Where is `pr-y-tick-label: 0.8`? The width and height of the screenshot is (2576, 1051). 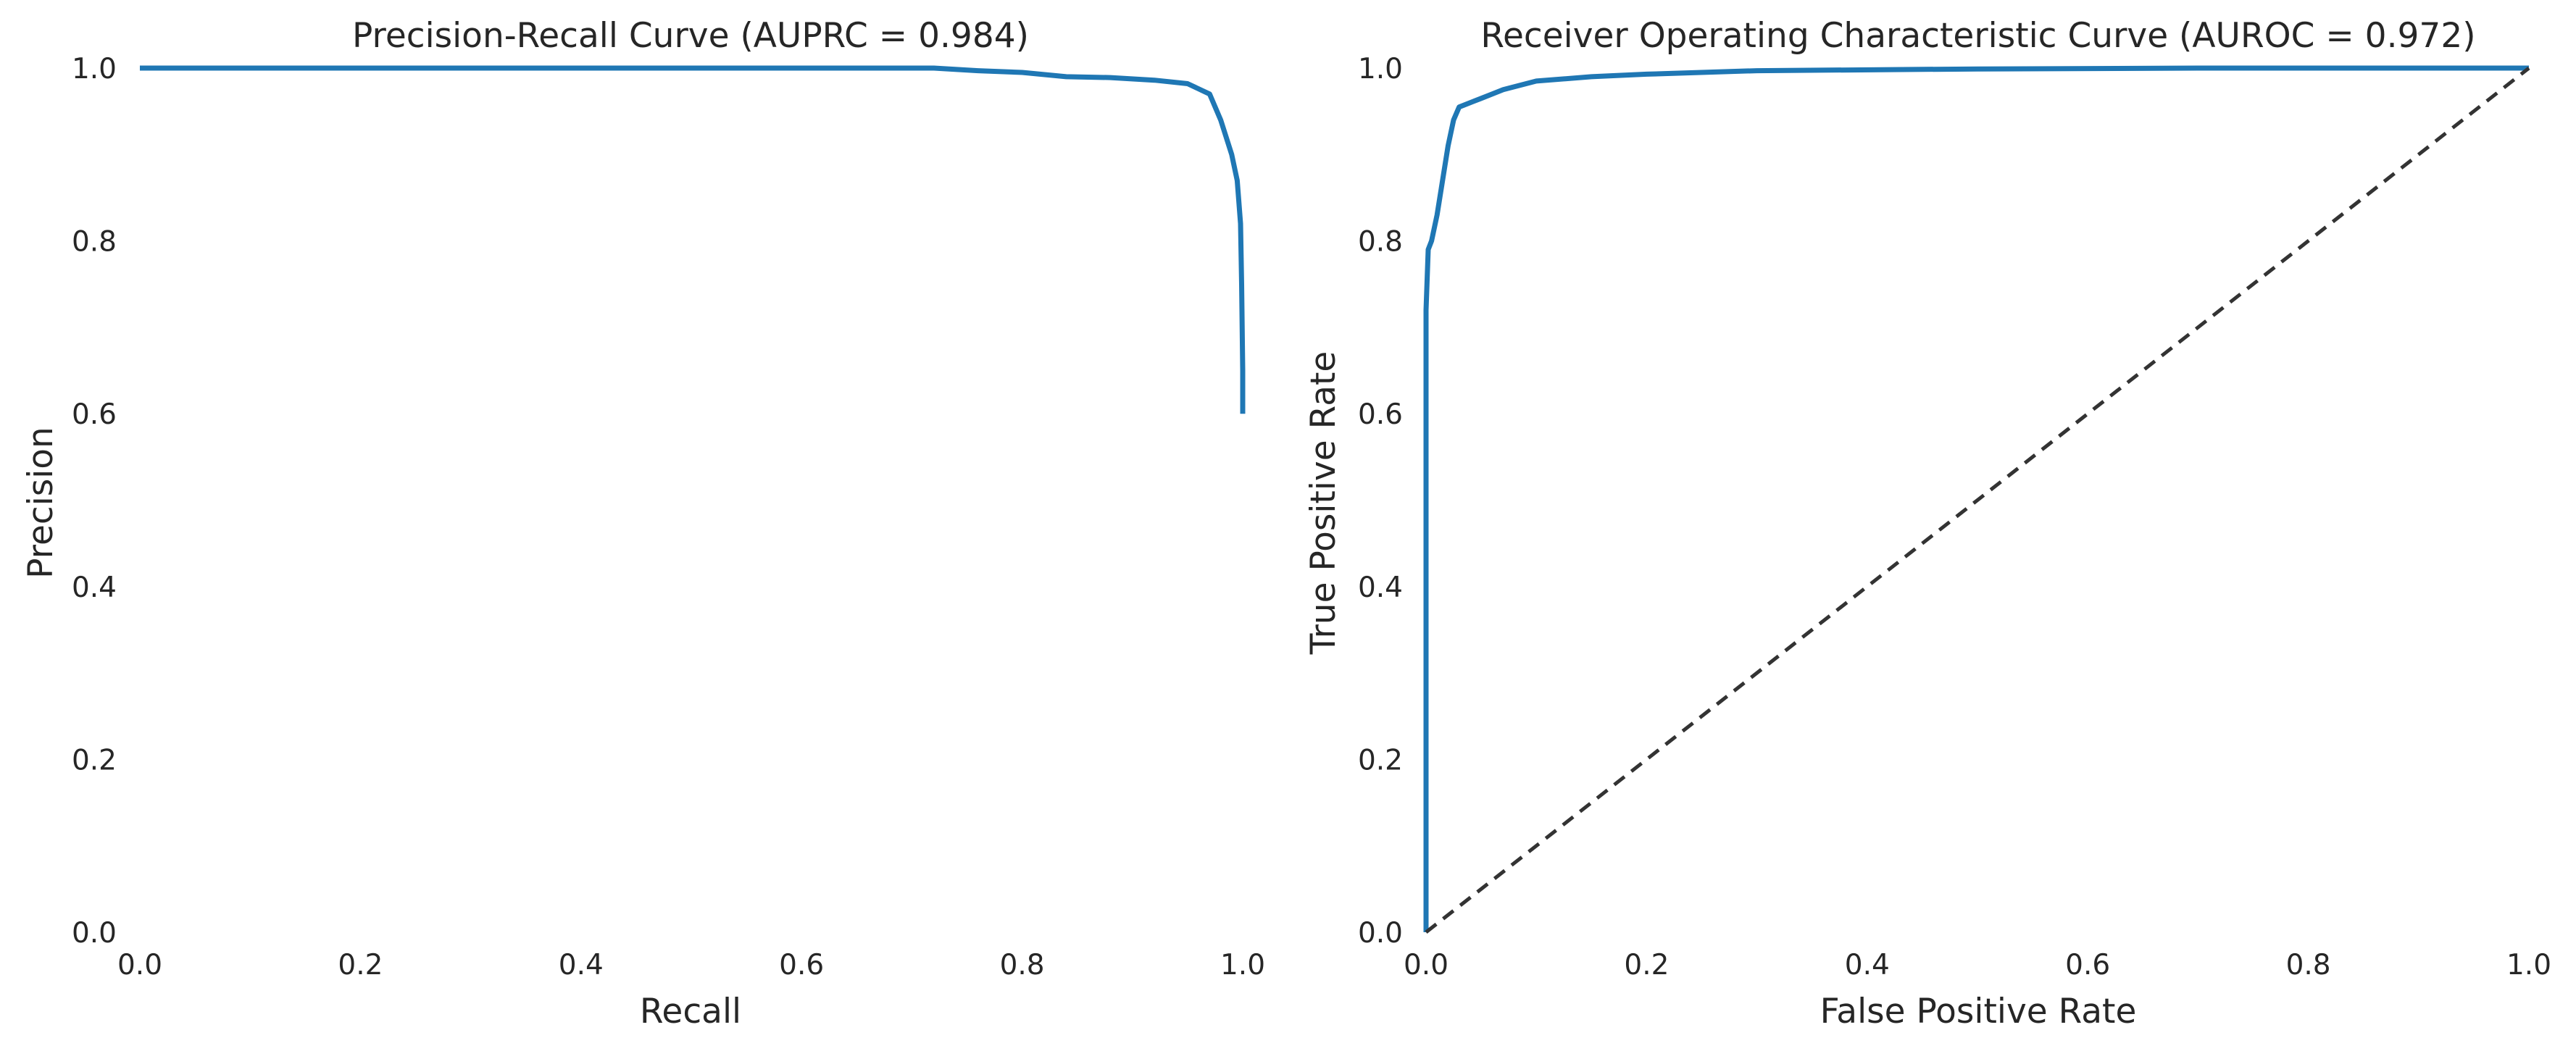 pr-y-tick-label: 0.8 is located at coordinates (94, 243).